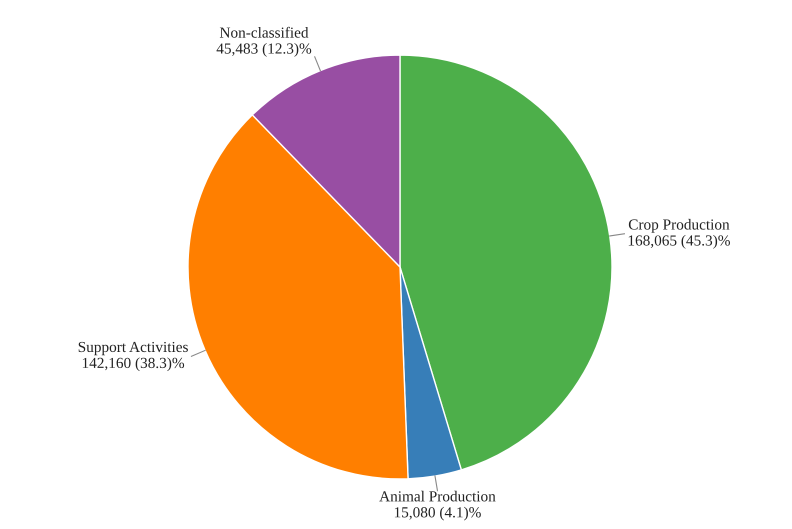  Describe the element at coordinates (264, 49) in the screenshot. I see `data-label: 45,483 (12.3)%` at that location.